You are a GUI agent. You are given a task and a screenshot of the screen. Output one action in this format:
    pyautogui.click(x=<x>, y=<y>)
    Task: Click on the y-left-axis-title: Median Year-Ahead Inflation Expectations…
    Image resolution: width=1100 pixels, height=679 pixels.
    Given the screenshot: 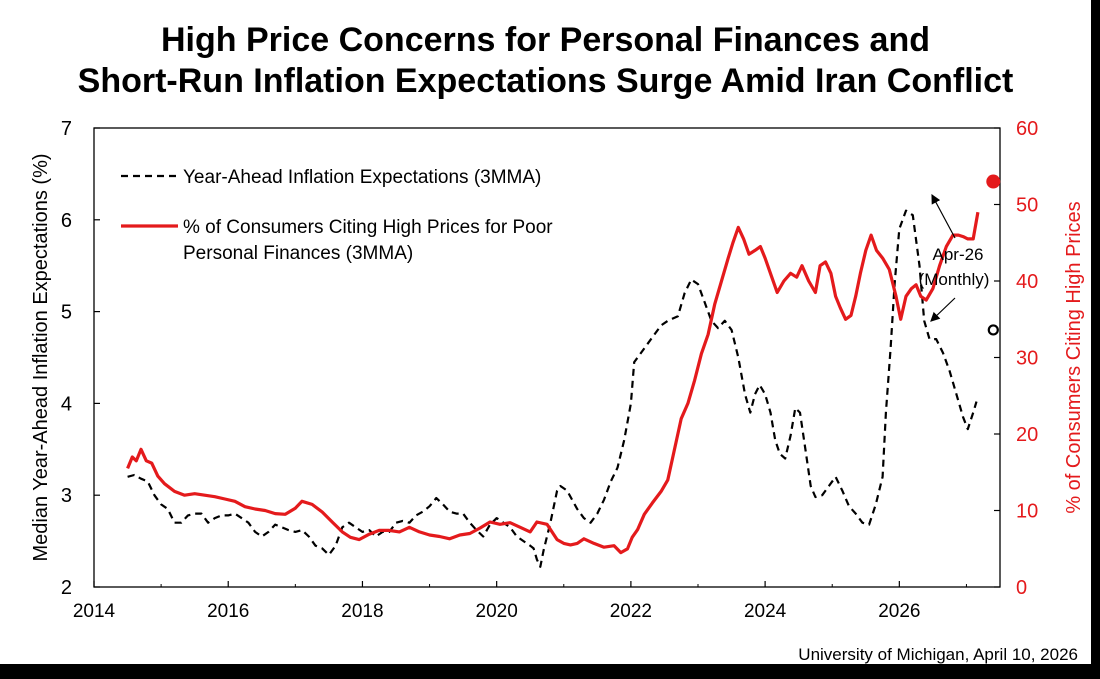 What is the action you would take?
    pyautogui.click(x=41, y=357)
    